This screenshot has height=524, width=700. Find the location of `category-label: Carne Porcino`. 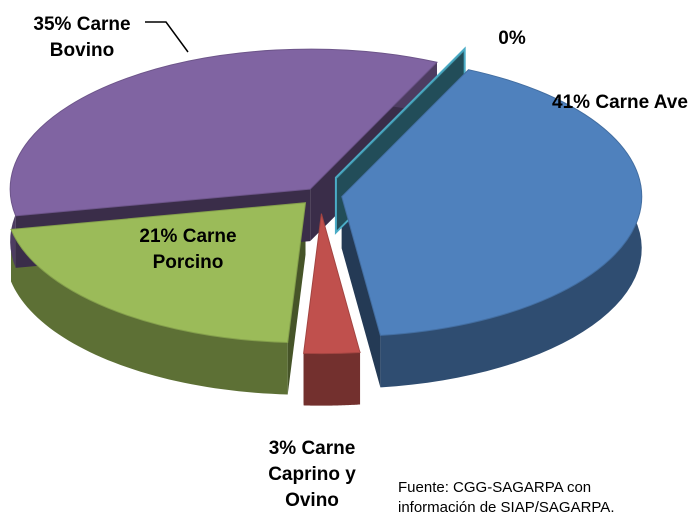

category-label: Carne Porcino is located at coordinates (194, 249).